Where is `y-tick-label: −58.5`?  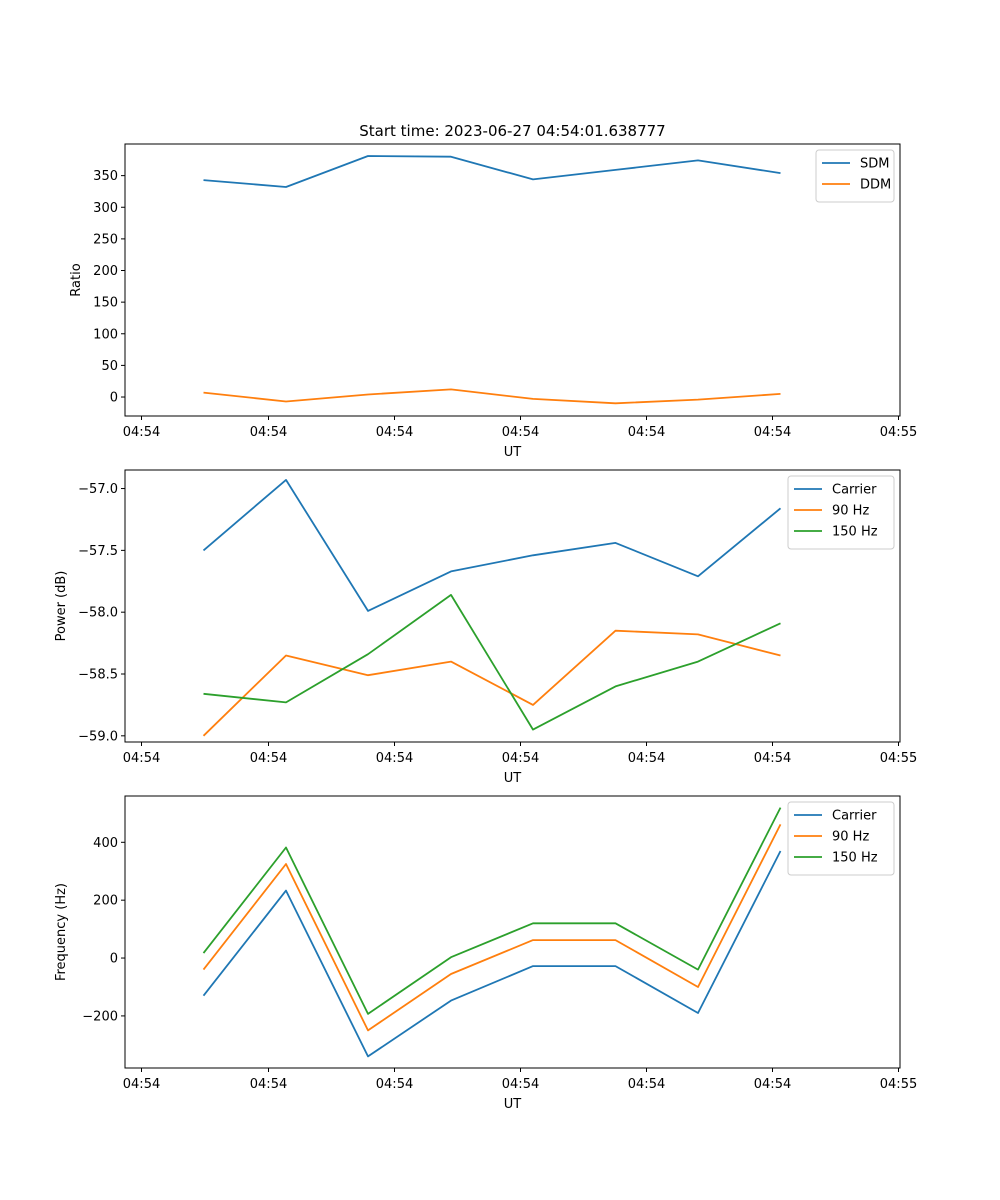
y-tick-label: −58.5 is located at coordinates (98, 675).